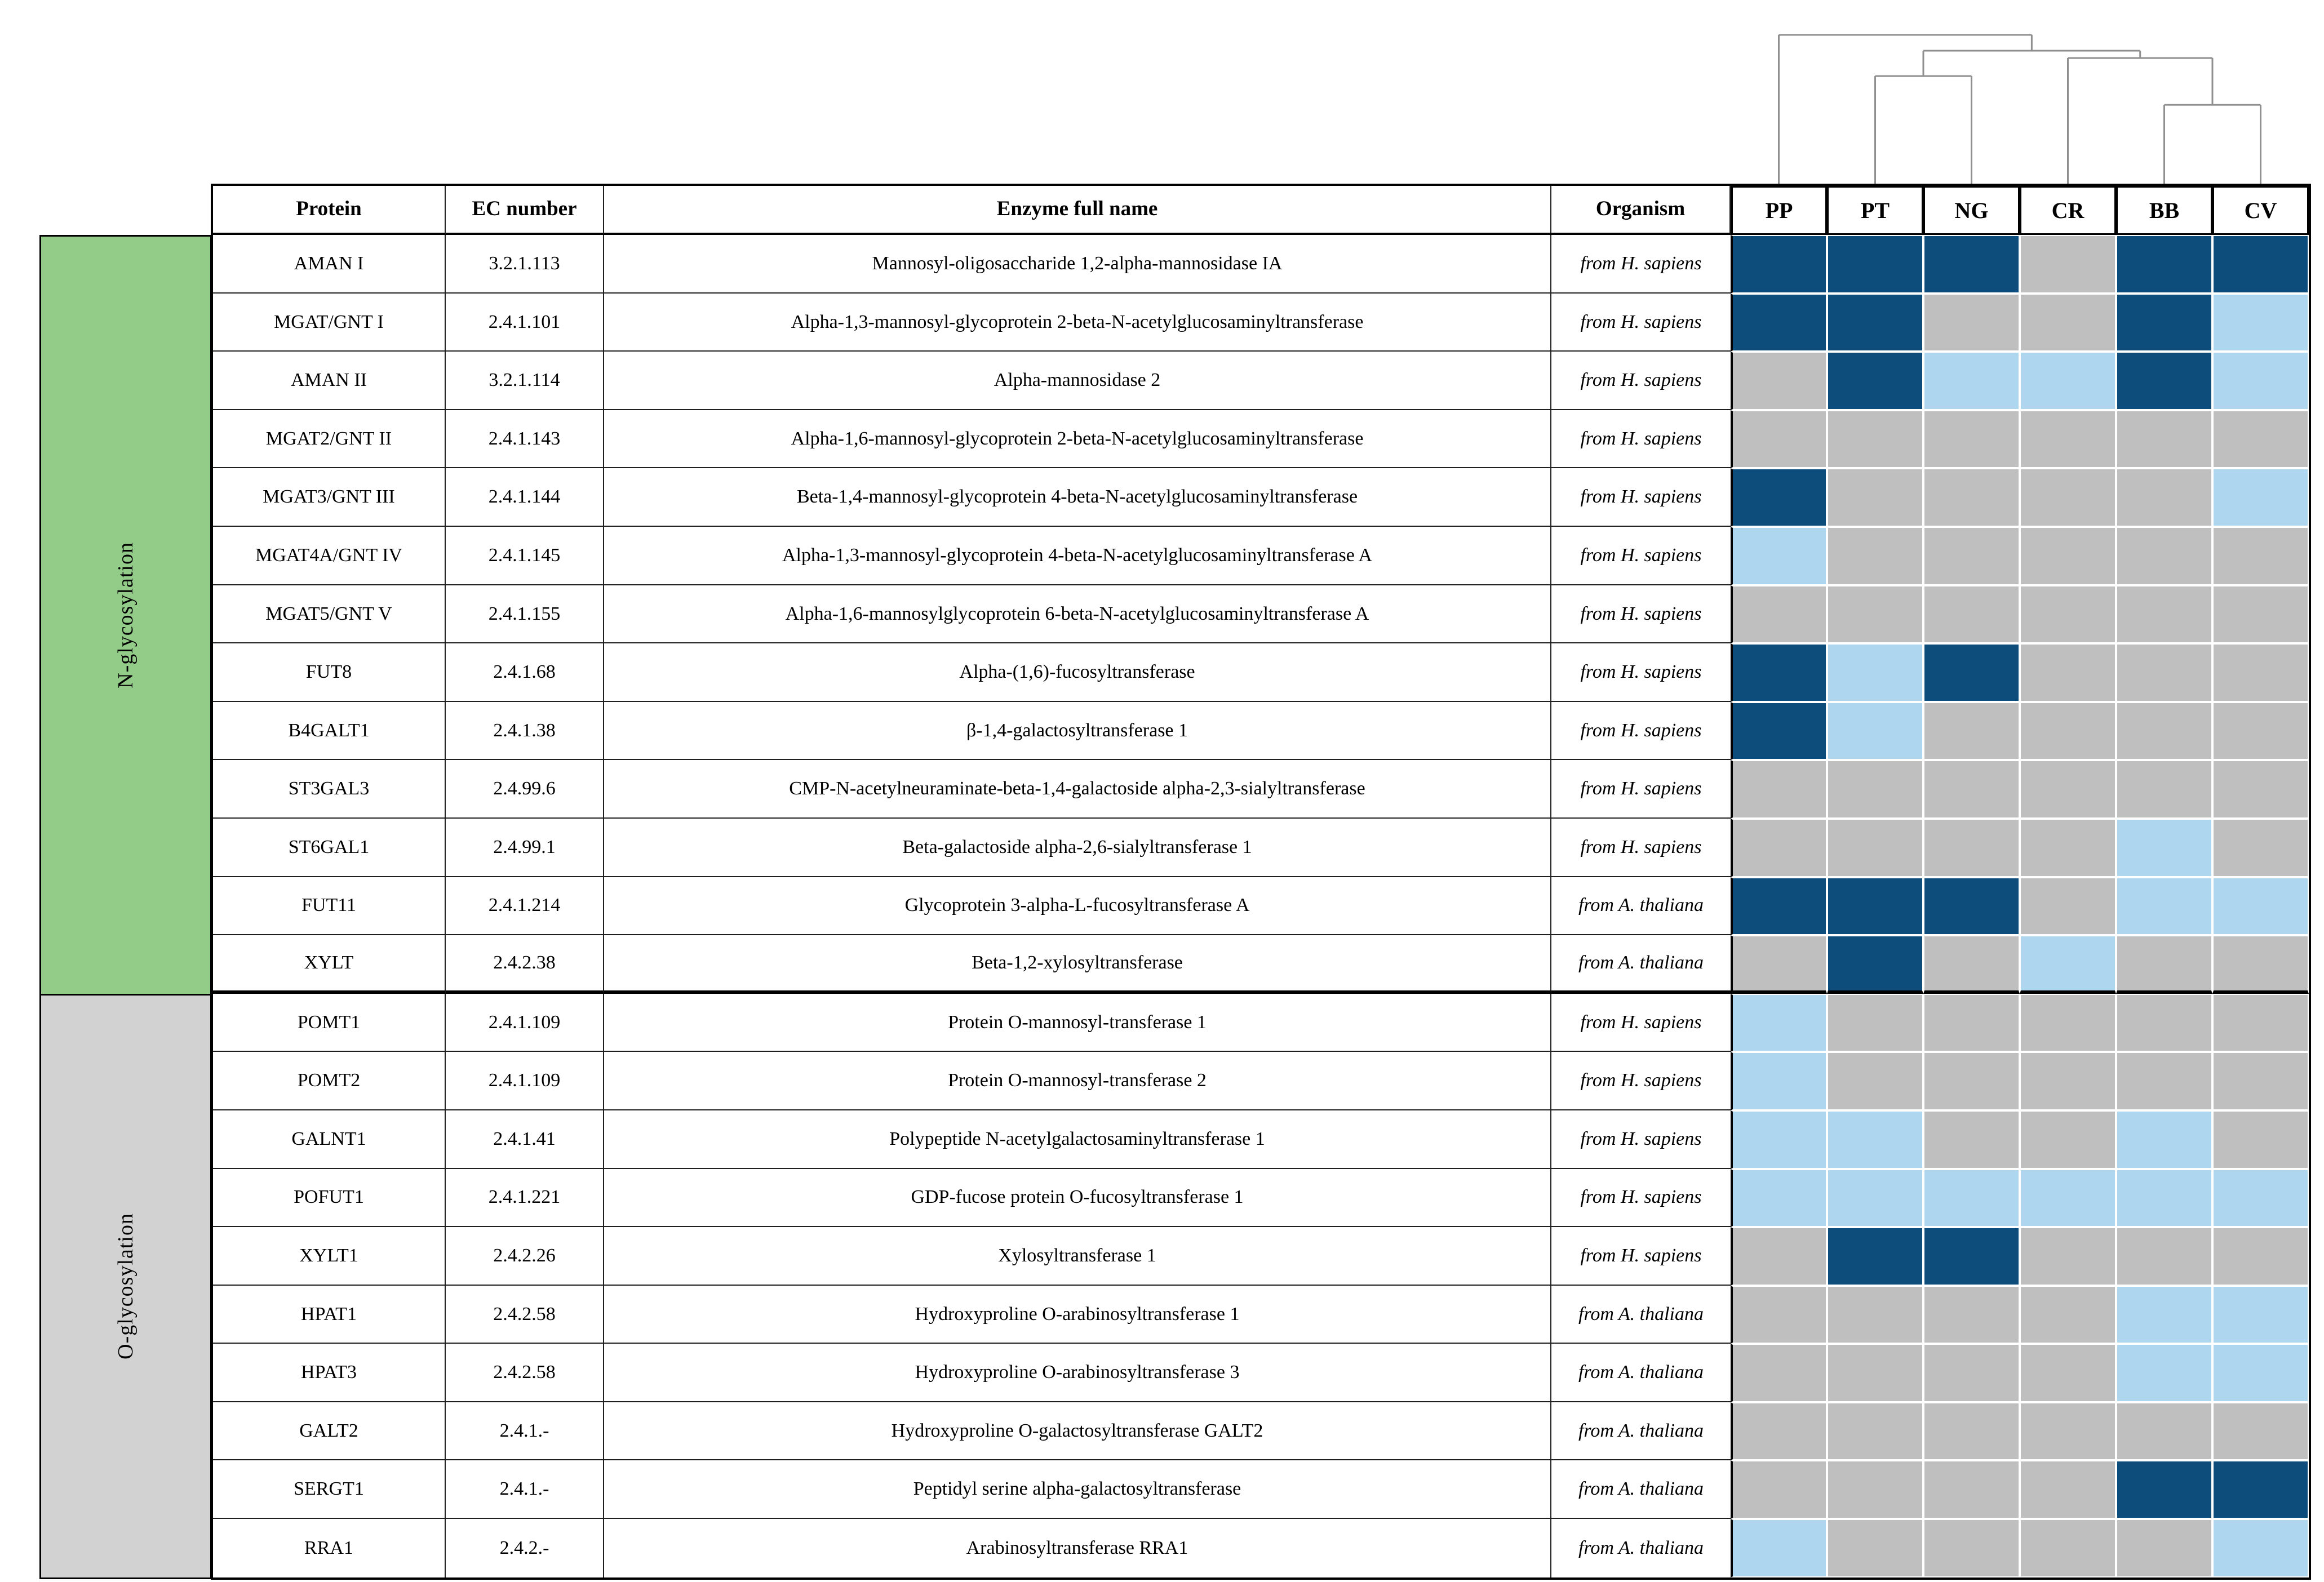 This screenshot has height=1582, width=2324. I want to click on heat-cell-cr-hpat3, so click(2068, 1373).